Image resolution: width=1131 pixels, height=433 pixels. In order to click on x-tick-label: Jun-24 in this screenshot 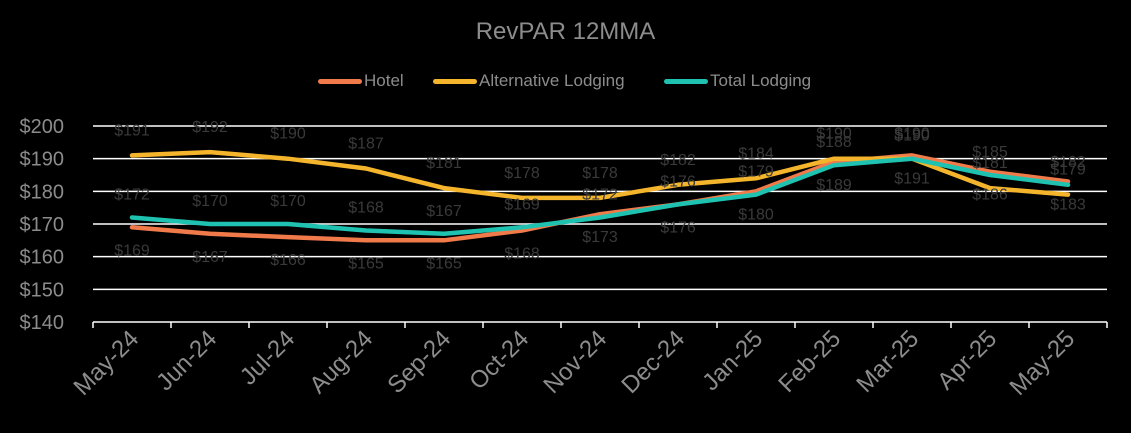, I will do `click(186, 360)`.